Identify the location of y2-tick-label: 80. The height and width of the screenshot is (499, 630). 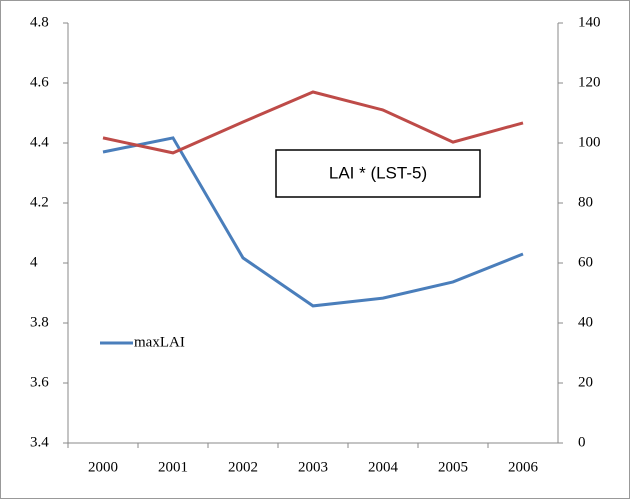
(585, 202).